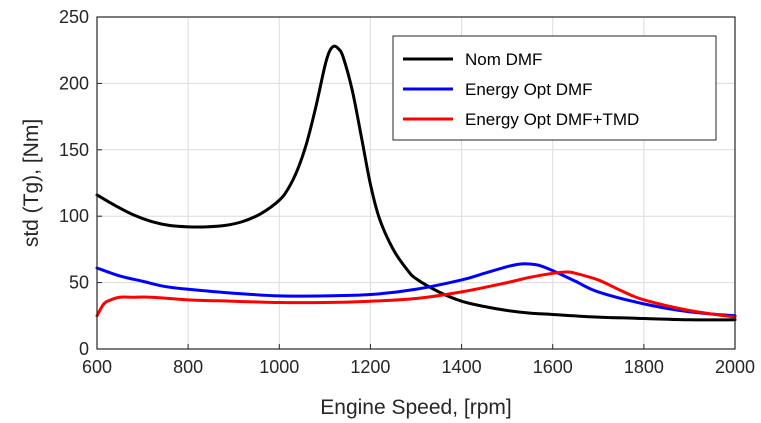 The height and width of the screenshot is (423, 761). I want to click on x-tick-label: 1000, so click(279, 367).